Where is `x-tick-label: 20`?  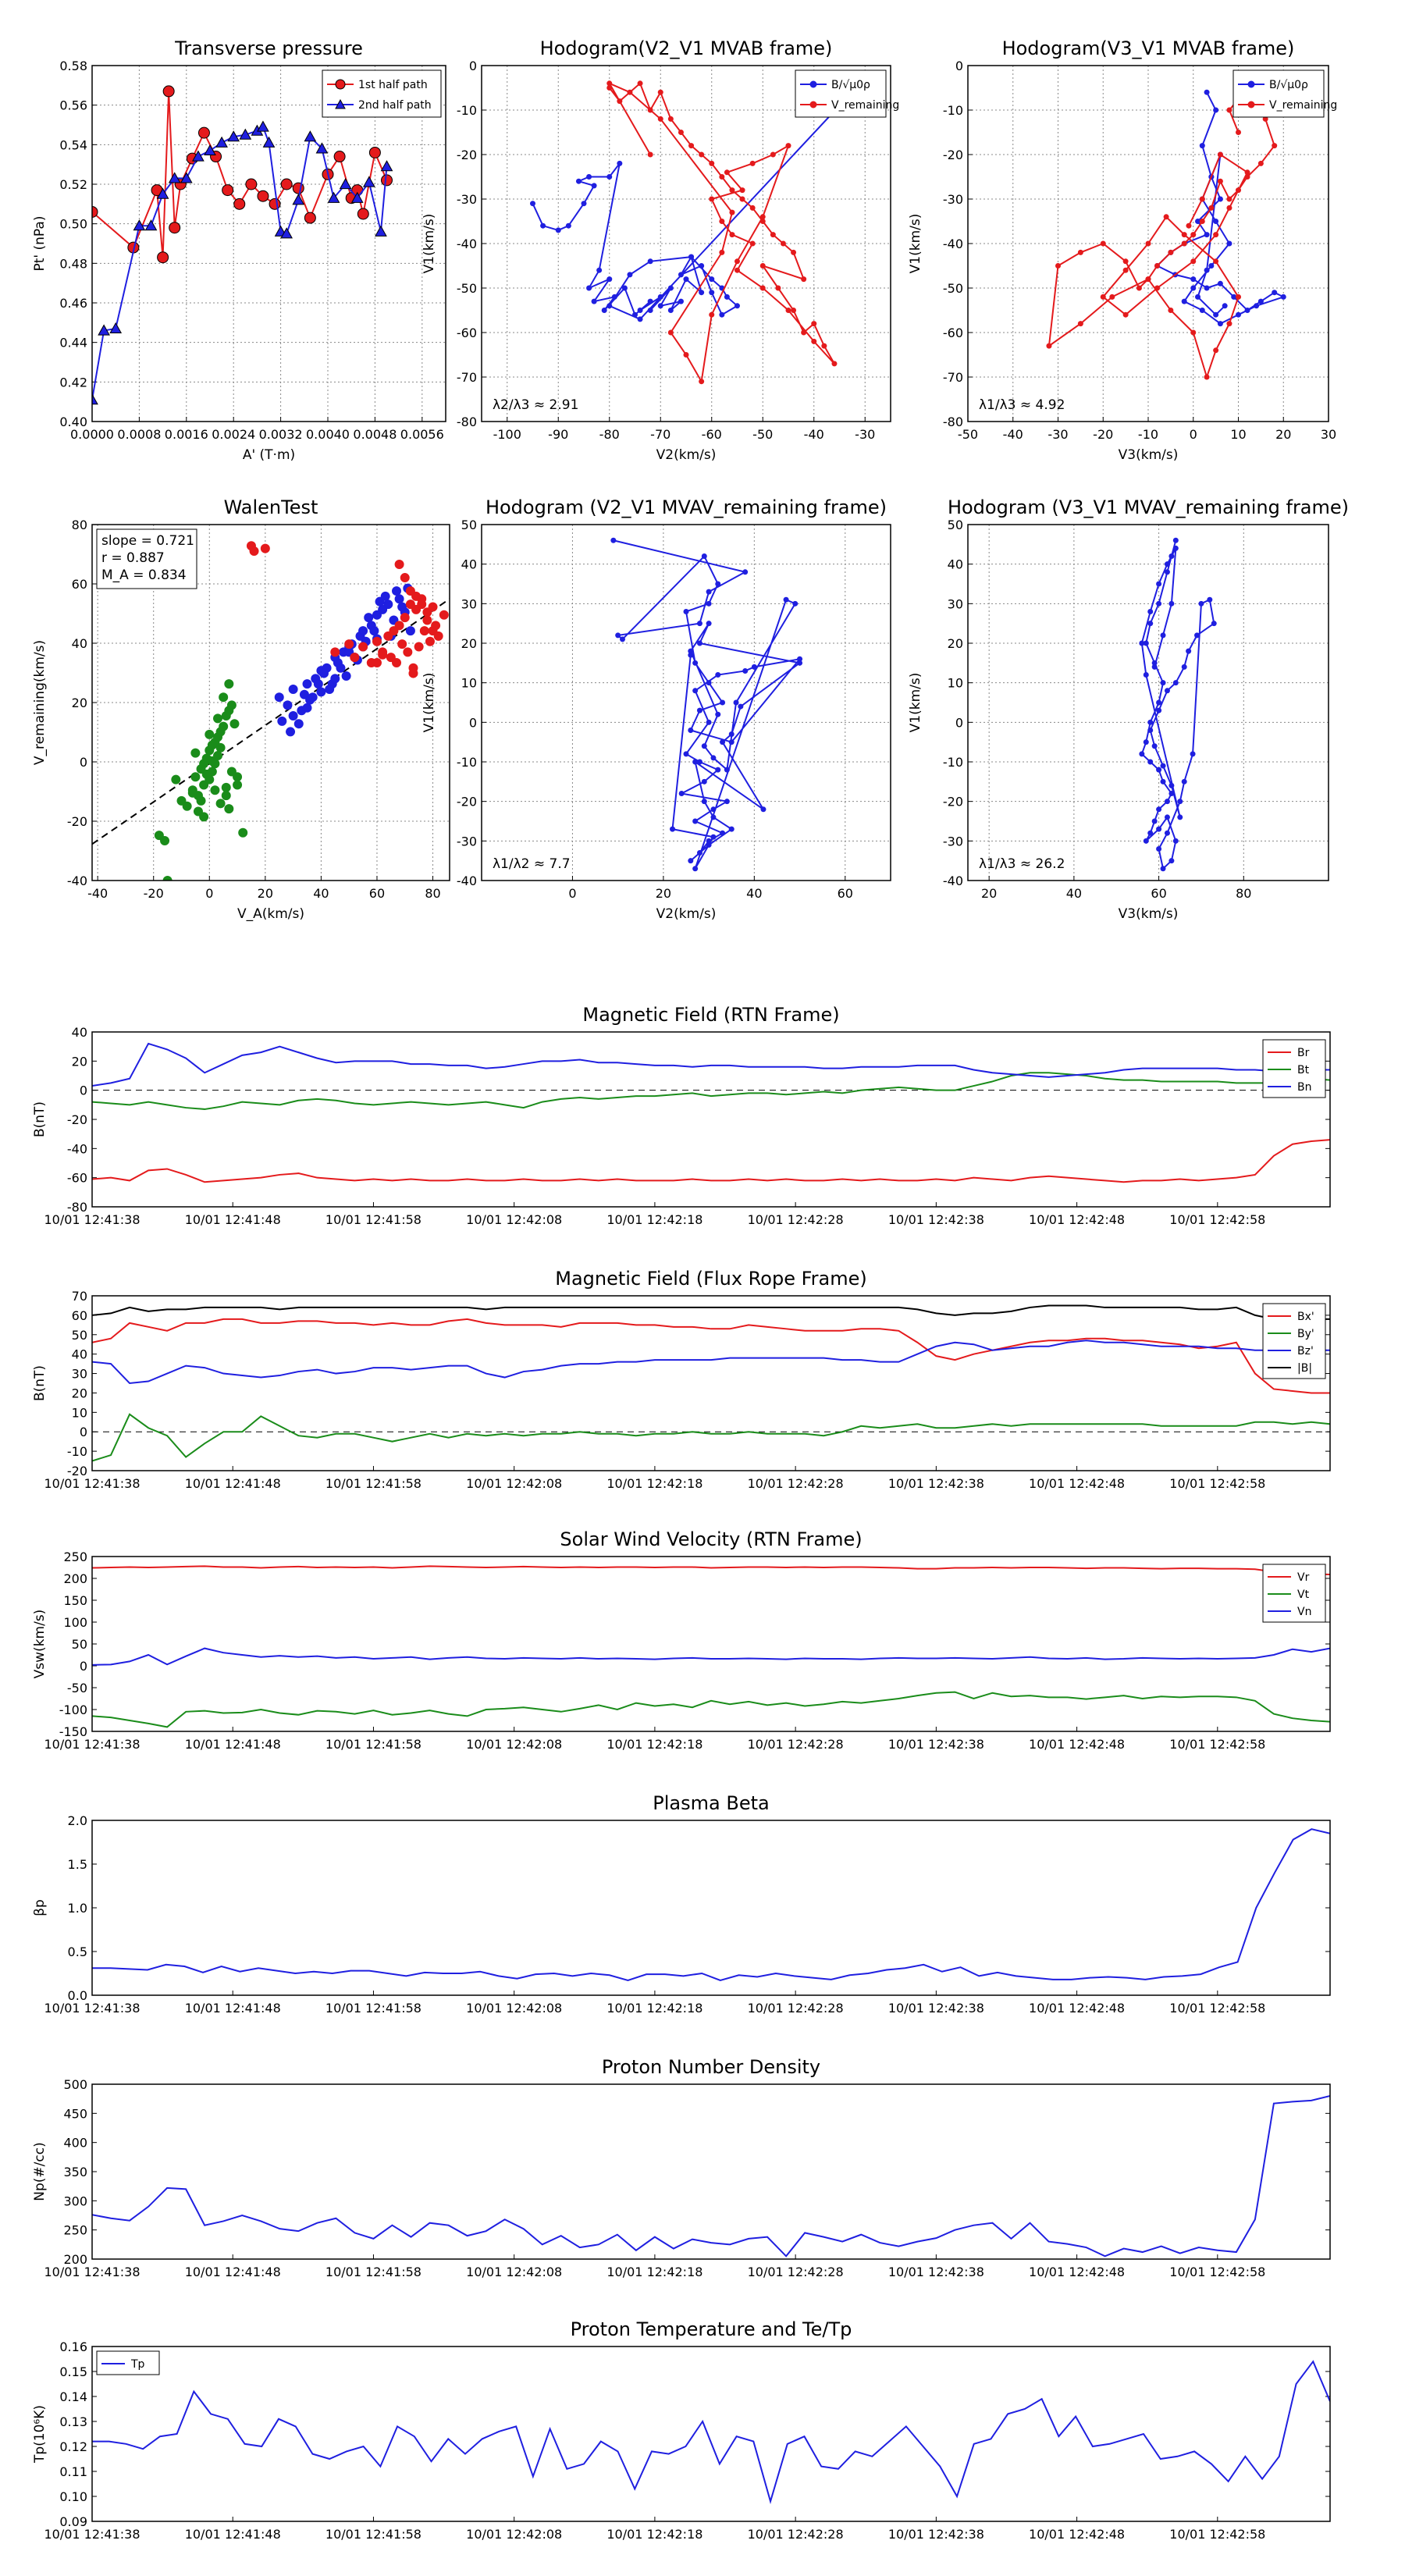
x-tick-label: 20 is located at coordinates (989, 893).